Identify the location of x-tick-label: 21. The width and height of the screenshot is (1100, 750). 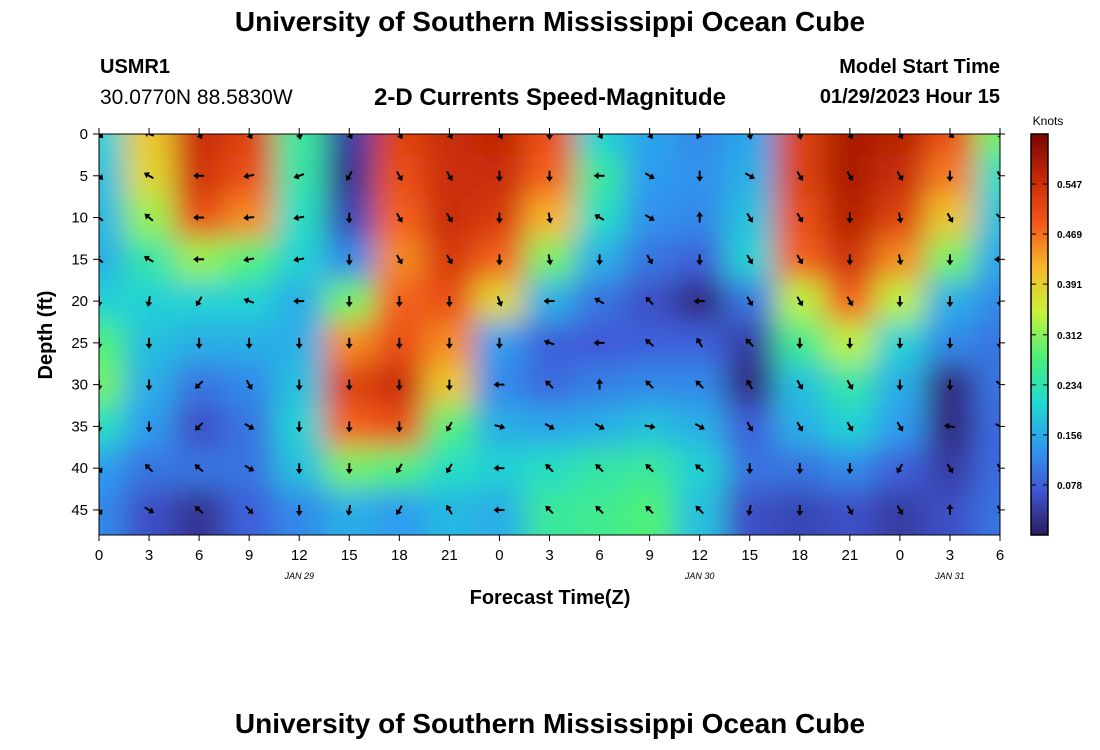
(849, 555).